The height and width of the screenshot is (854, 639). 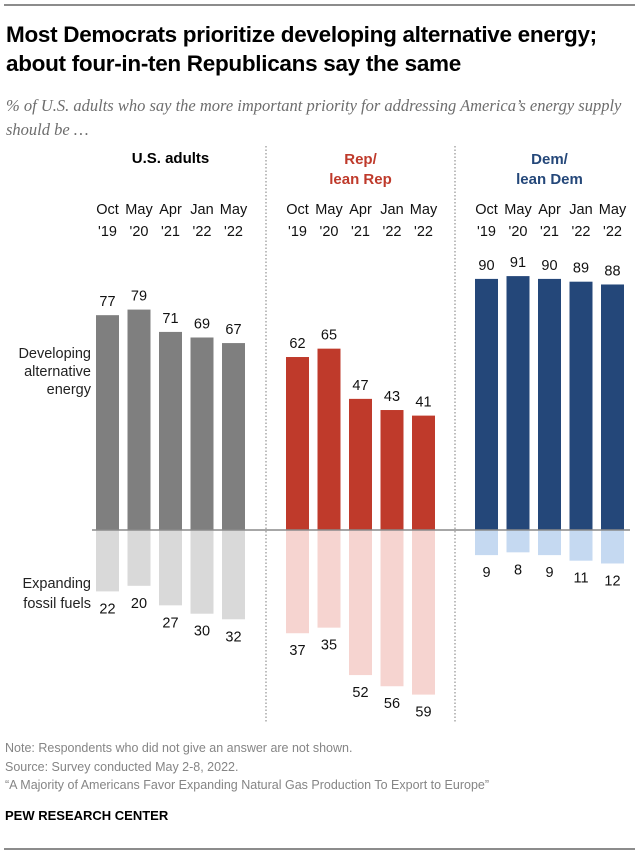 I want to click on data-label-dem-lean-dem-alternative-energy: 88, so click(x=612, y=271).